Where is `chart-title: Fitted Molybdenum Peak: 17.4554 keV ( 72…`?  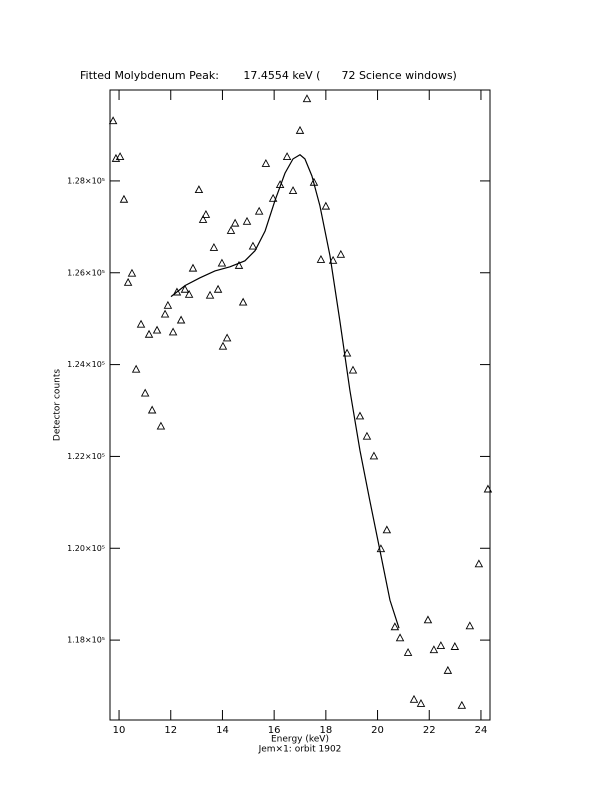 chart-title: Fitted Molybdenum Peak: 17.4554 keV ( 72… is located at coordinates (268, 75).